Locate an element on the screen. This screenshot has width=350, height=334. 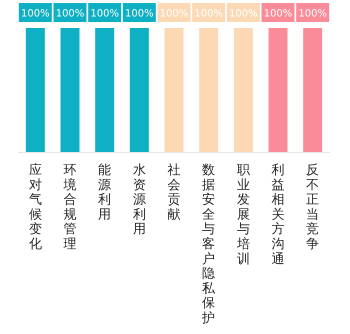
x-tick-label: 环境合规管理 is located at coordinates (69, 207).